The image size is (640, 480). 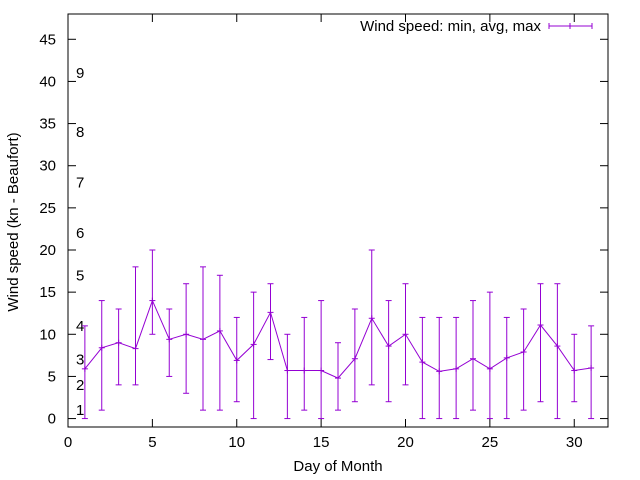 I want to click on y-tick-label: 35, so click(x=47, y=124).